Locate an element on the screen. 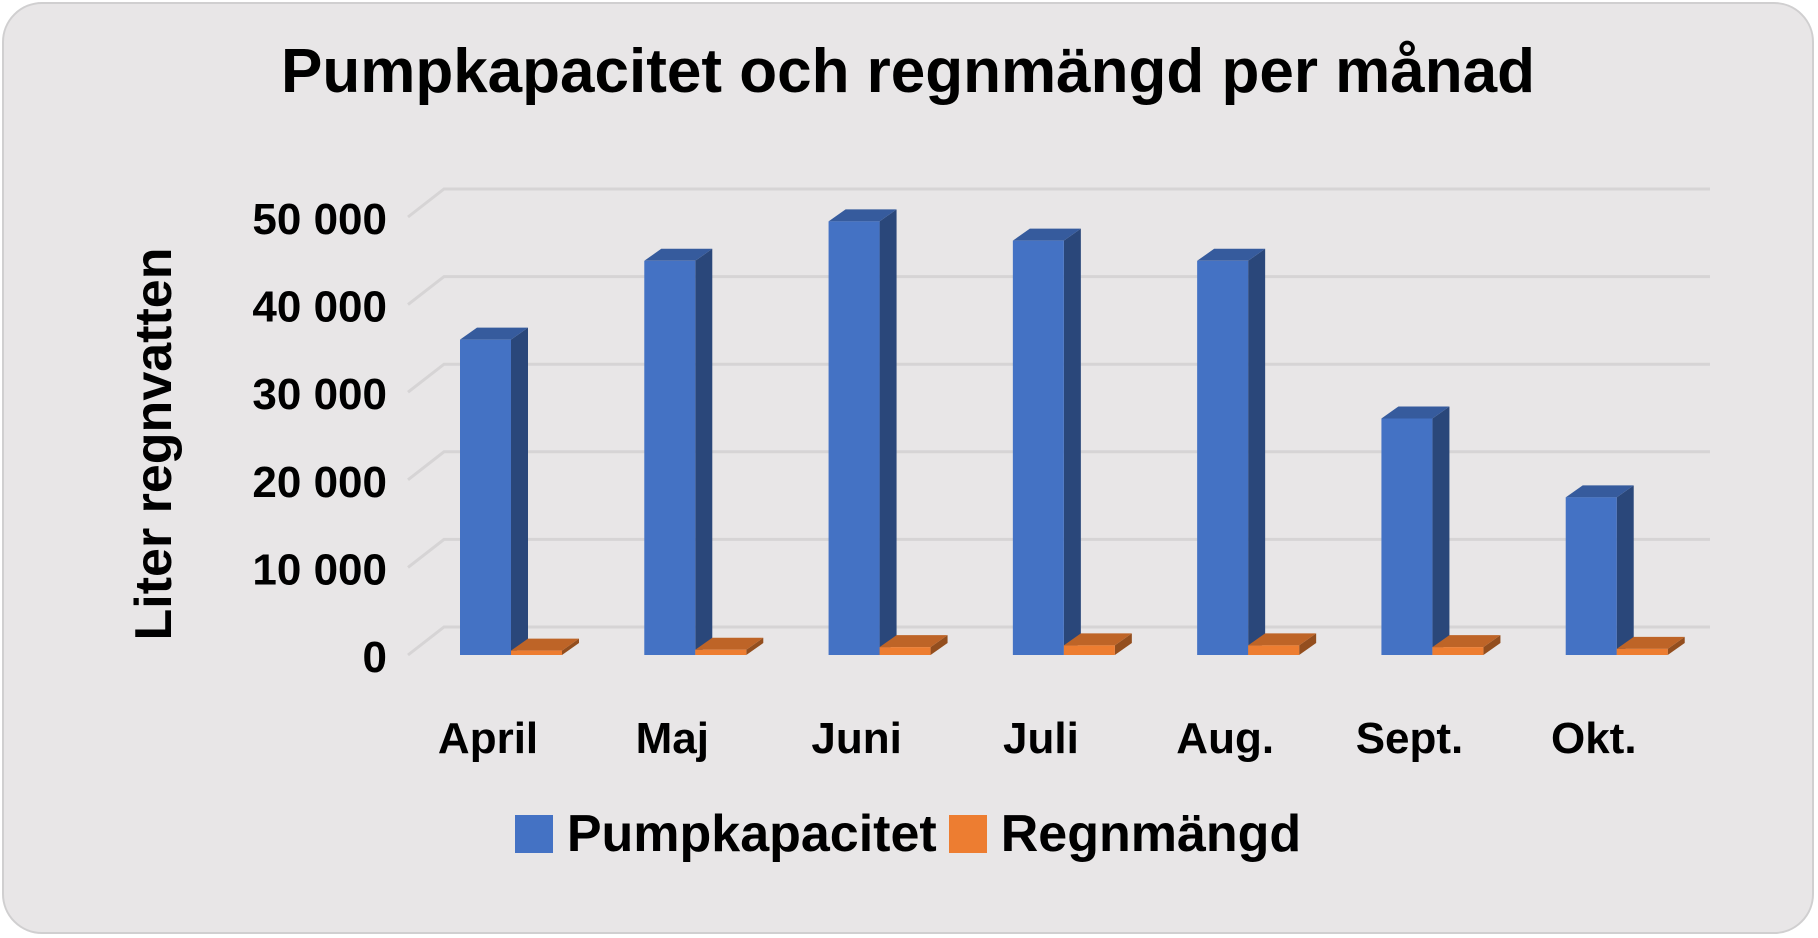 Image resolution: width=1818 pixels, height=938 pixels. x-tick-label-juli: Juli is located at coordinates (1041, 738).